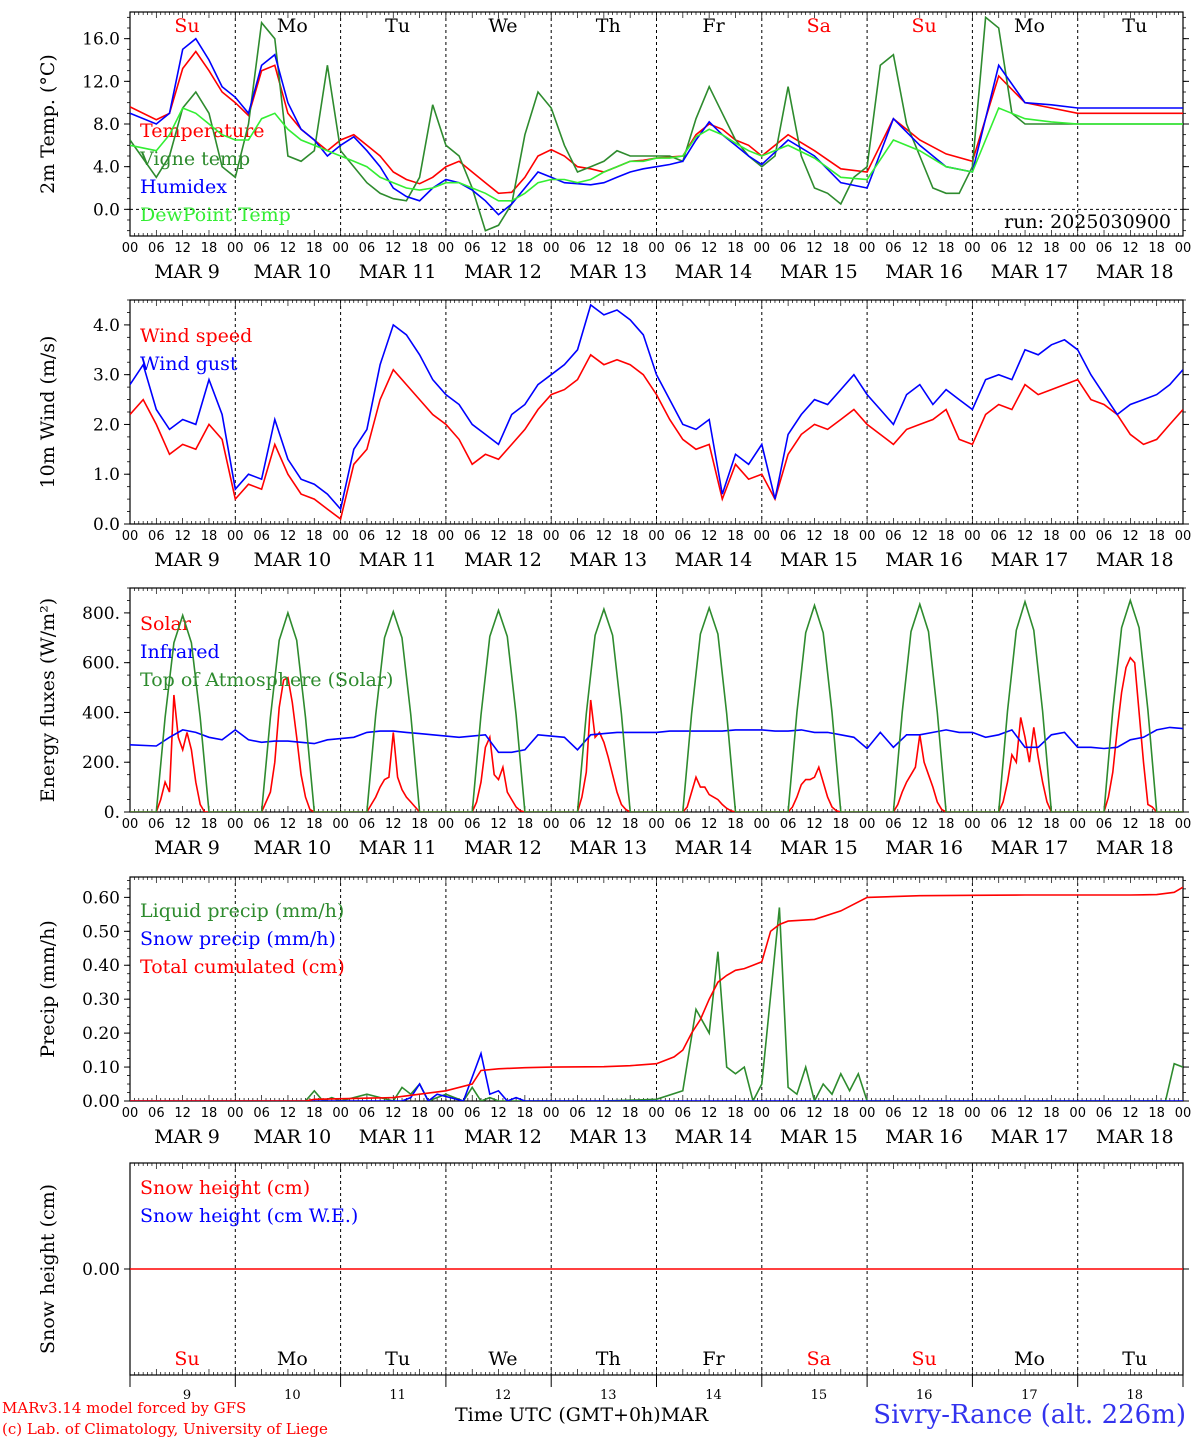 Image resolution: width=1194 pixels, height=1440 pixels. What do you see at coordinates (238, 939) in the screenshot?
I see `legend-entry: Snow precip (mm/h)` at bounding box center [238, 939].